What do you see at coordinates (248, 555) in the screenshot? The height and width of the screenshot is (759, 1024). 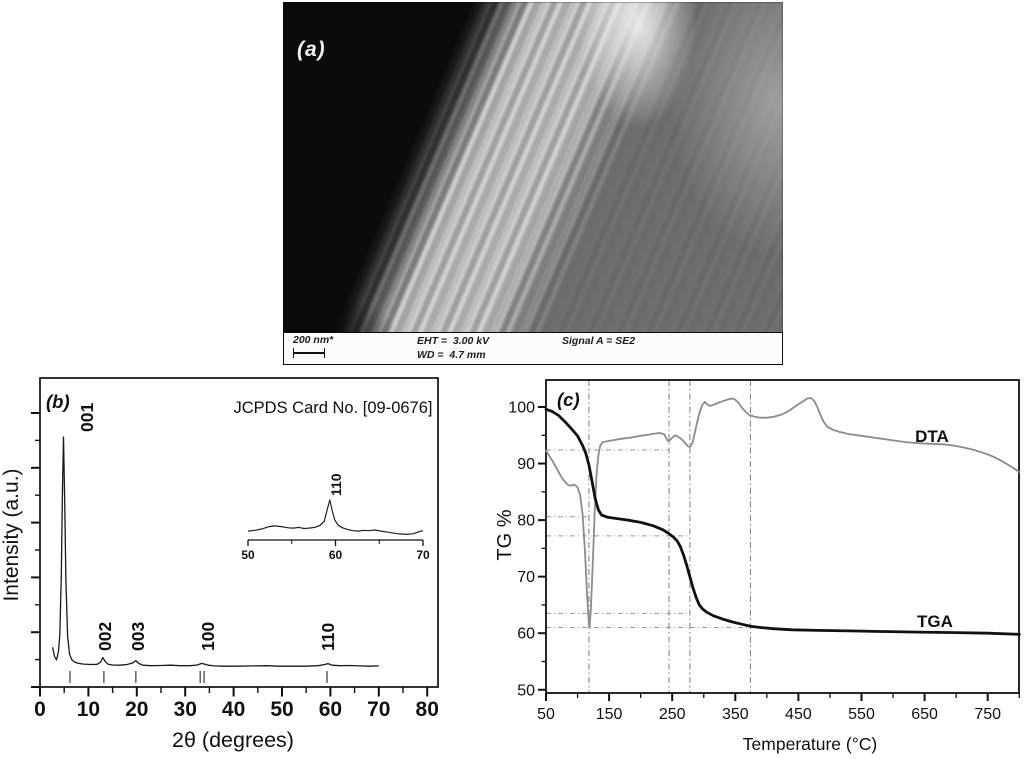 I see `inset-tick-label: 50` at bounding box center [248, 555].